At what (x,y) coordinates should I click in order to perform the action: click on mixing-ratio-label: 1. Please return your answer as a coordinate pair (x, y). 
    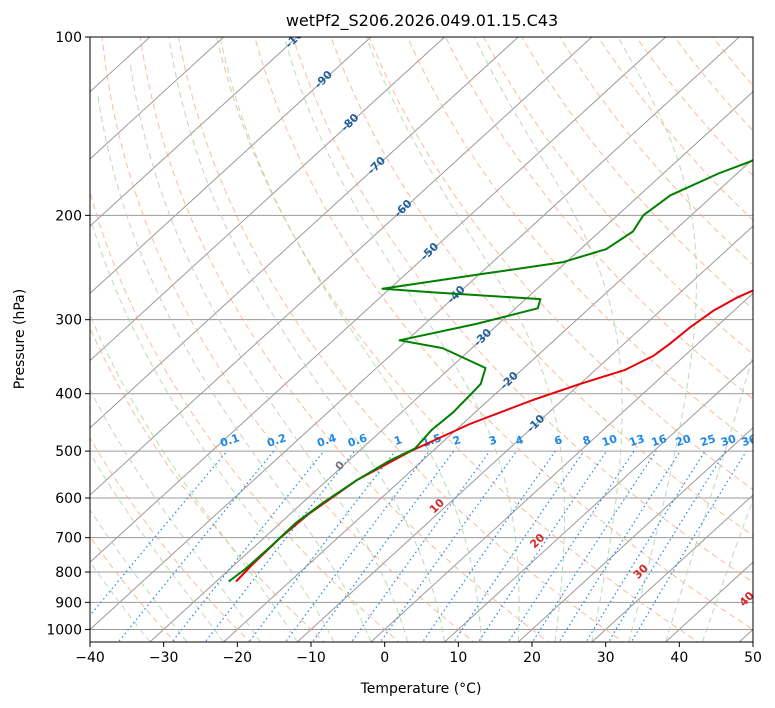
    Looking at the image, I should click on (397, 440).